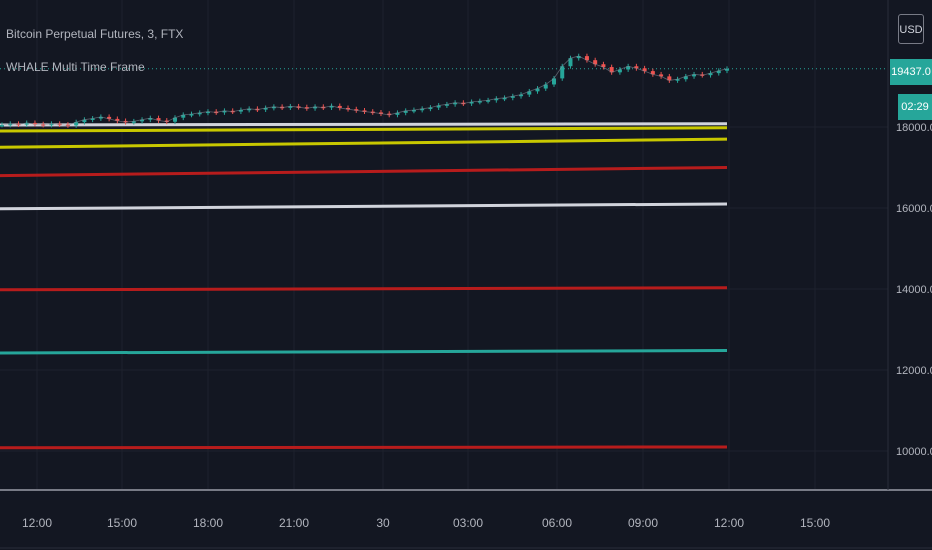 The height and width of the screenshot is (550, 932). What do you see at coordinates (914, 452) in the screenshot?
I see `price-axis-tick-label: 10000.0` at bounding box center [914, 452].